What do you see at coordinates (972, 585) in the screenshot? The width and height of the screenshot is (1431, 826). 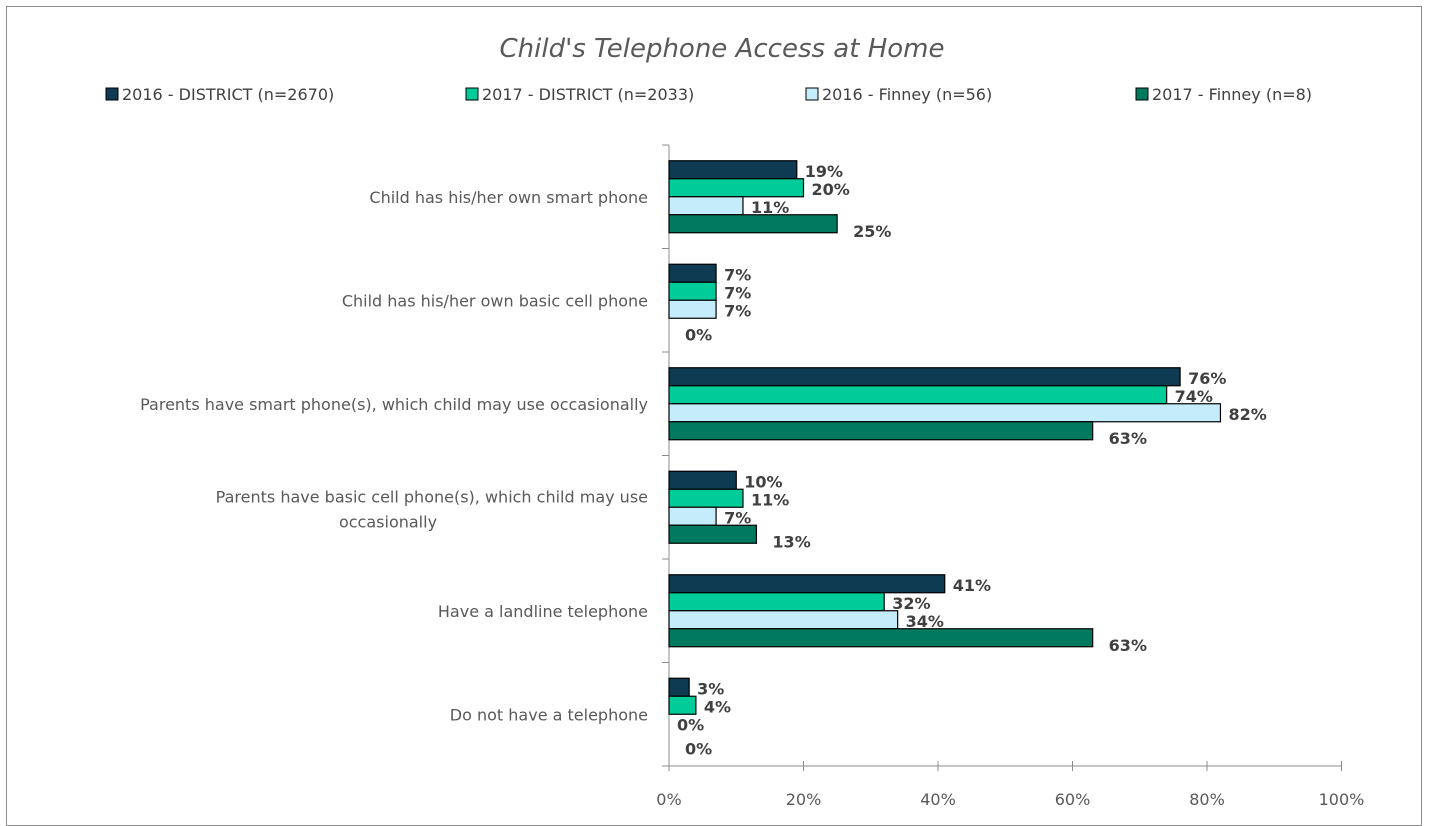 I see `data-label: 41%` at bounding box center [972, 585].